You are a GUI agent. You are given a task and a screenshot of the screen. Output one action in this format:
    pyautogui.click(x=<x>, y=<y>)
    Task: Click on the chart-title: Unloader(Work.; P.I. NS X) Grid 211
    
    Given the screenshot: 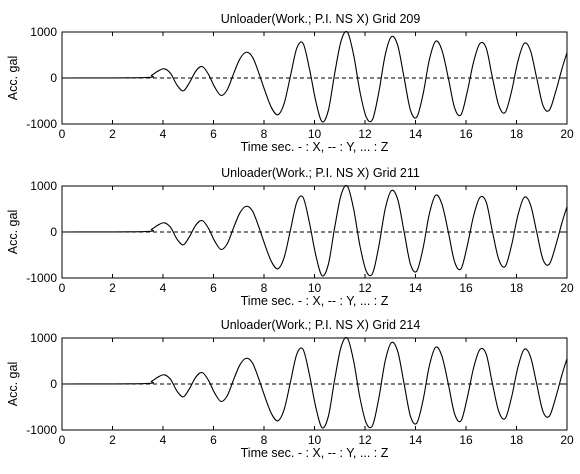 What is the action you would take?
    pyautogui.click(x=320, y=173)
    